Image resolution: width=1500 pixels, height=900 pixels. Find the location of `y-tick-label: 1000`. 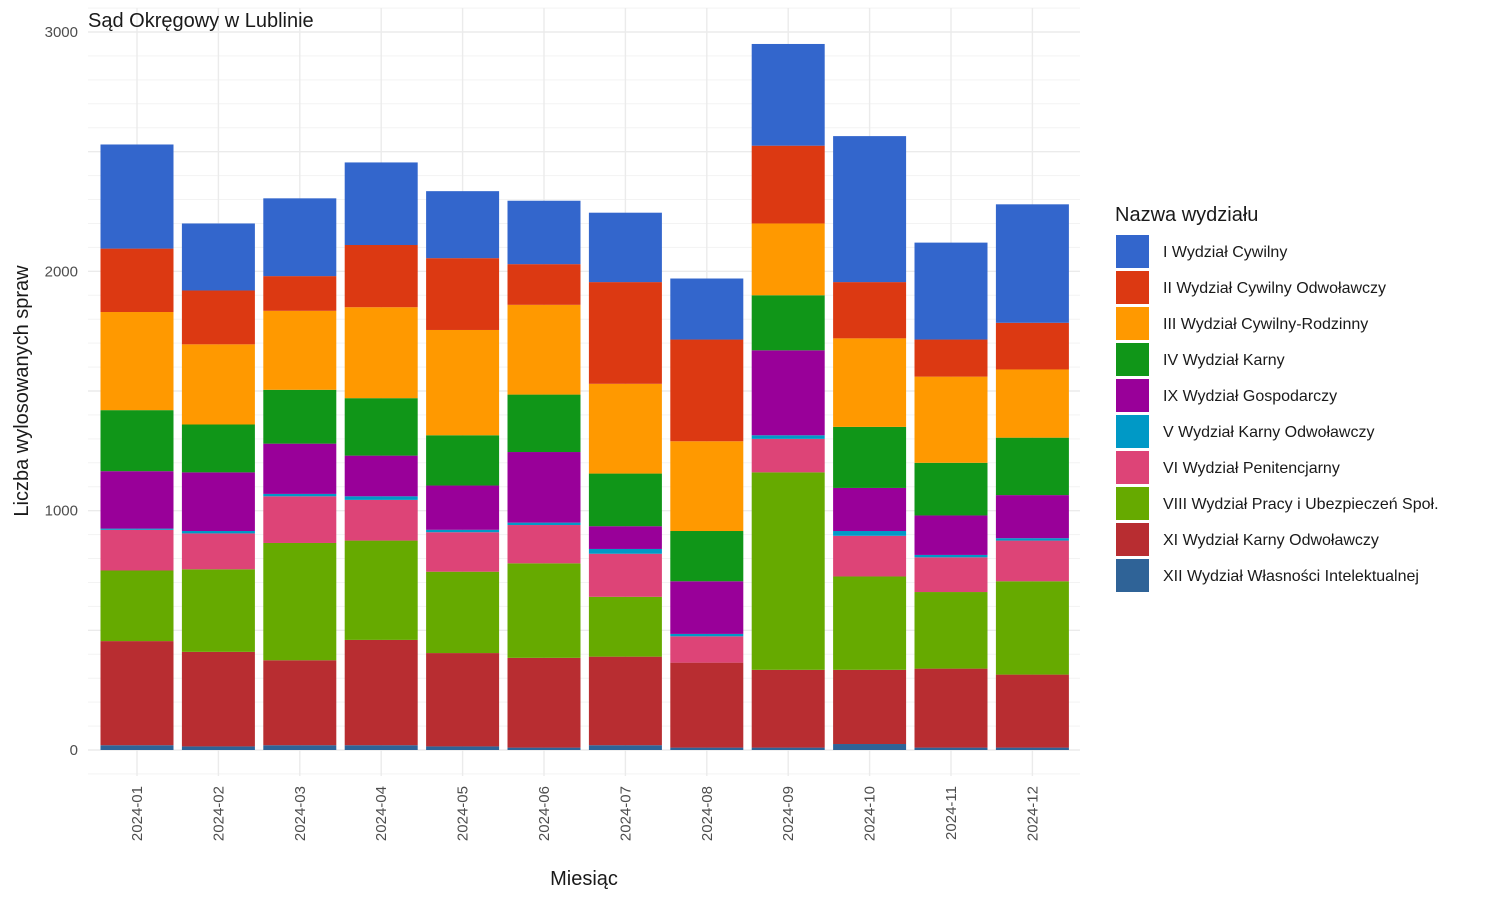

y-tick-label: 1000 is located at coordinates (61, 511).